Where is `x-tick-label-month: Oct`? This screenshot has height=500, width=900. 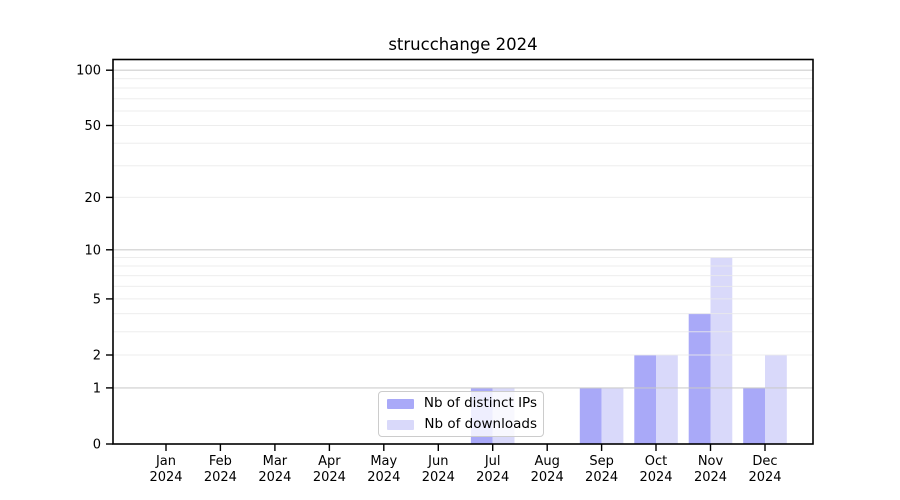
x-tick-label-month: Oct is located at coordinates (656, 461).